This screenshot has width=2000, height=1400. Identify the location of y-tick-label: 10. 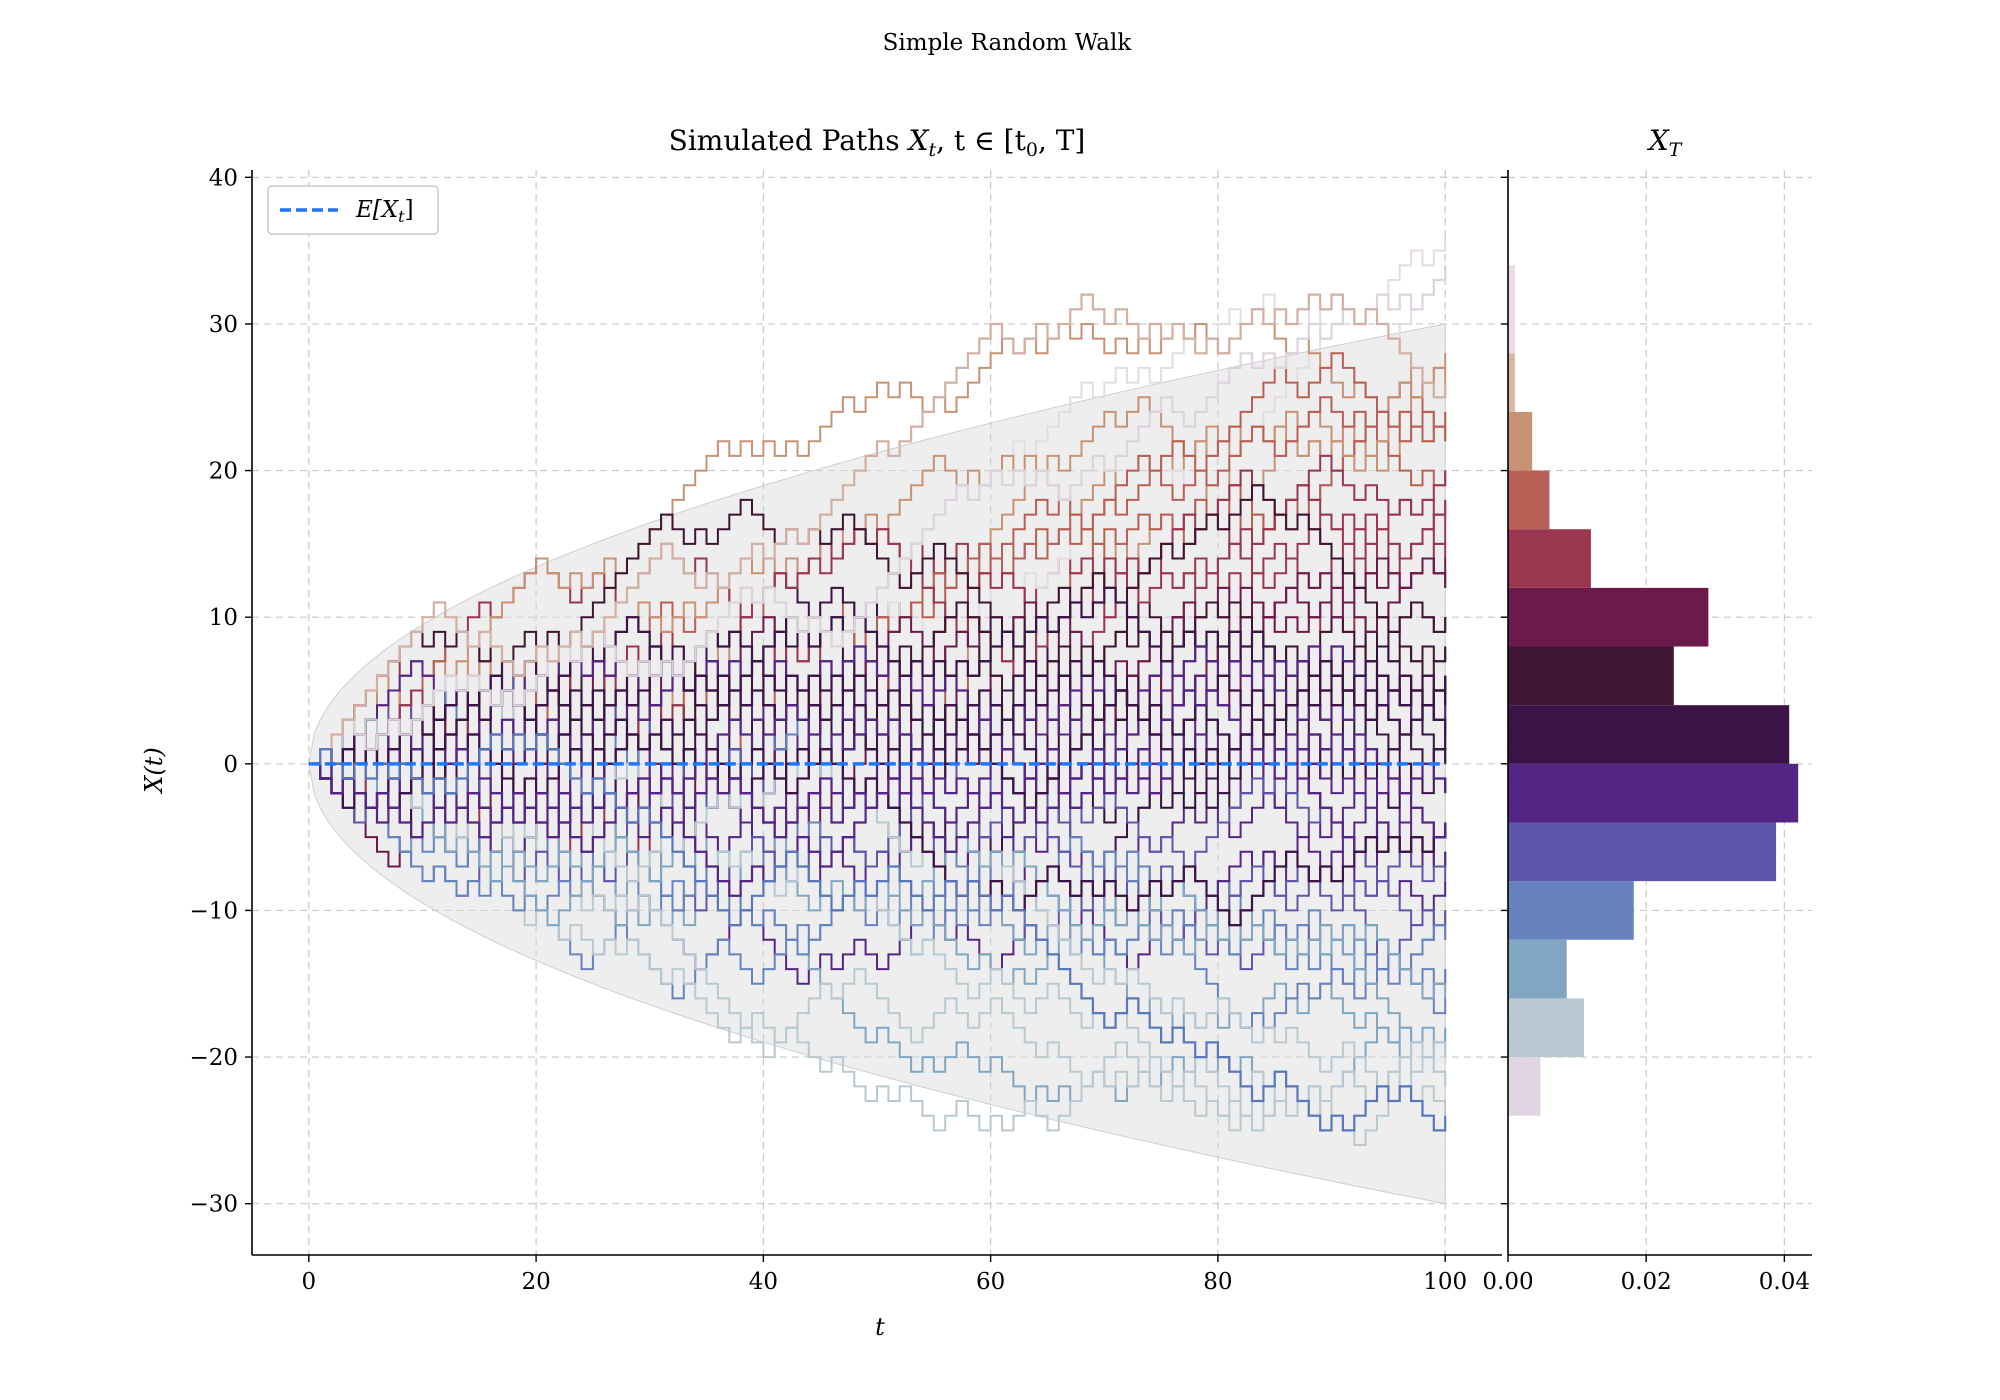
(223, 618).